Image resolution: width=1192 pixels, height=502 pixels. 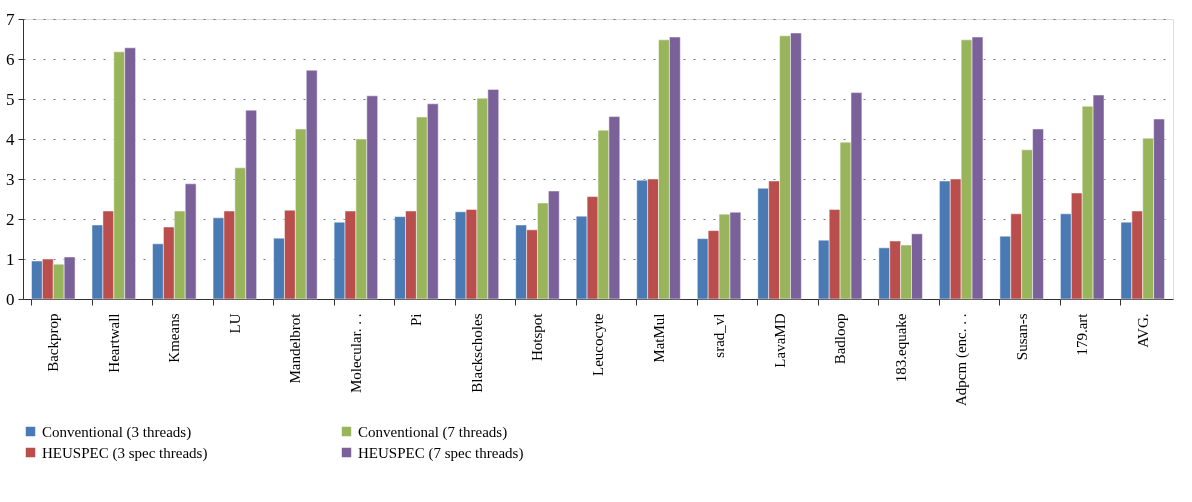 I want to click on y-tick-label: 5, so click(x=10, y=99).